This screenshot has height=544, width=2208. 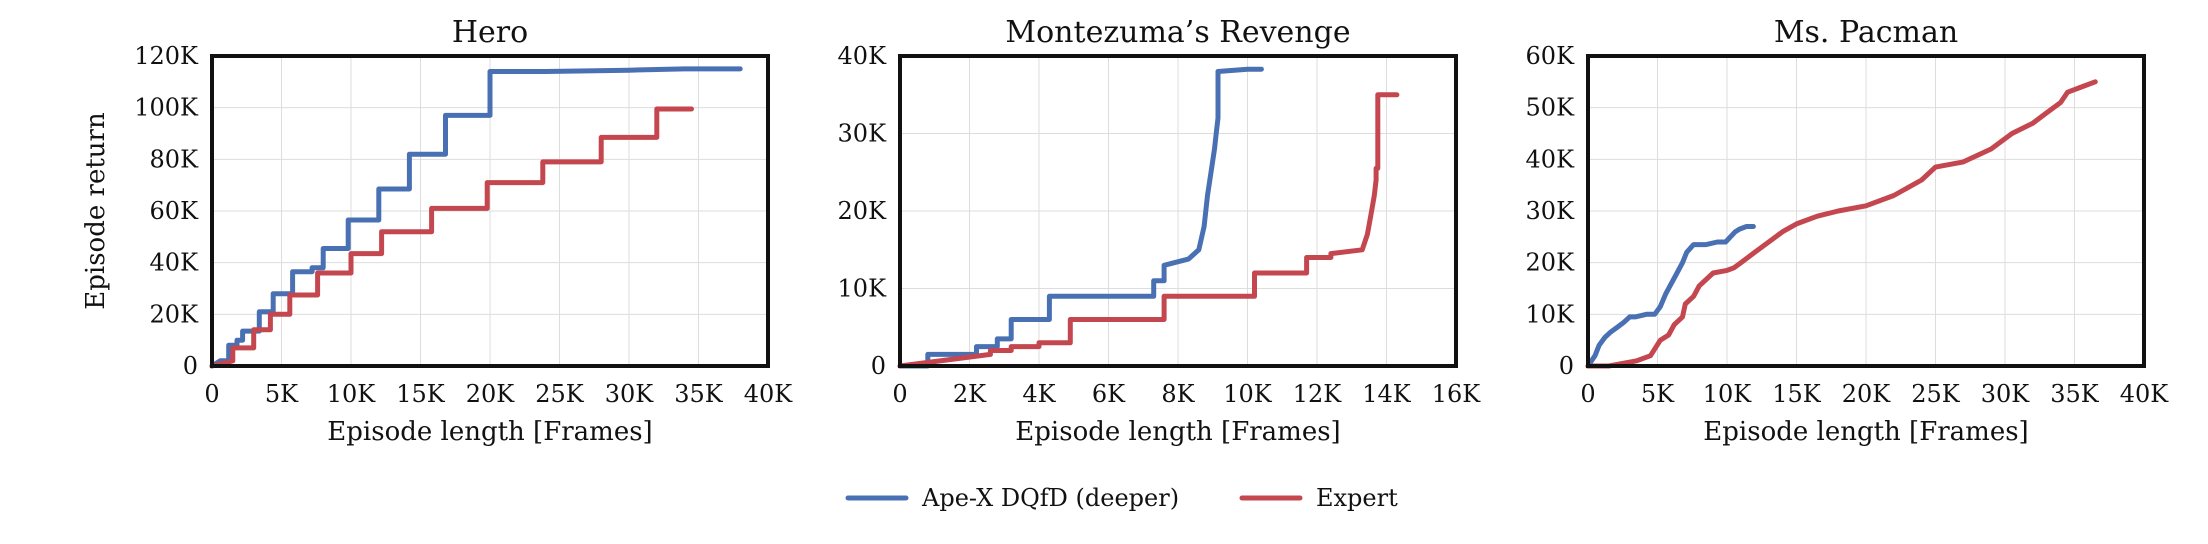 What do you see at coordinates (863, 56) in the screenshot?
I see `montezuma-y-tick-label: 40K` at bounding box center [863, 56].